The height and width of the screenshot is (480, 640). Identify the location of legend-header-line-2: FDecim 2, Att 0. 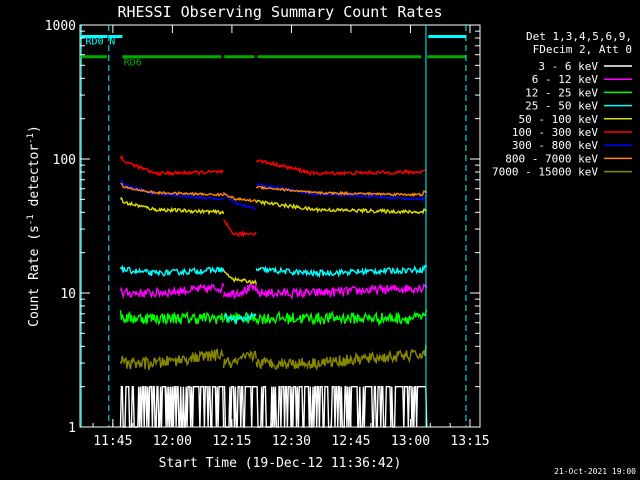
(582, 49).